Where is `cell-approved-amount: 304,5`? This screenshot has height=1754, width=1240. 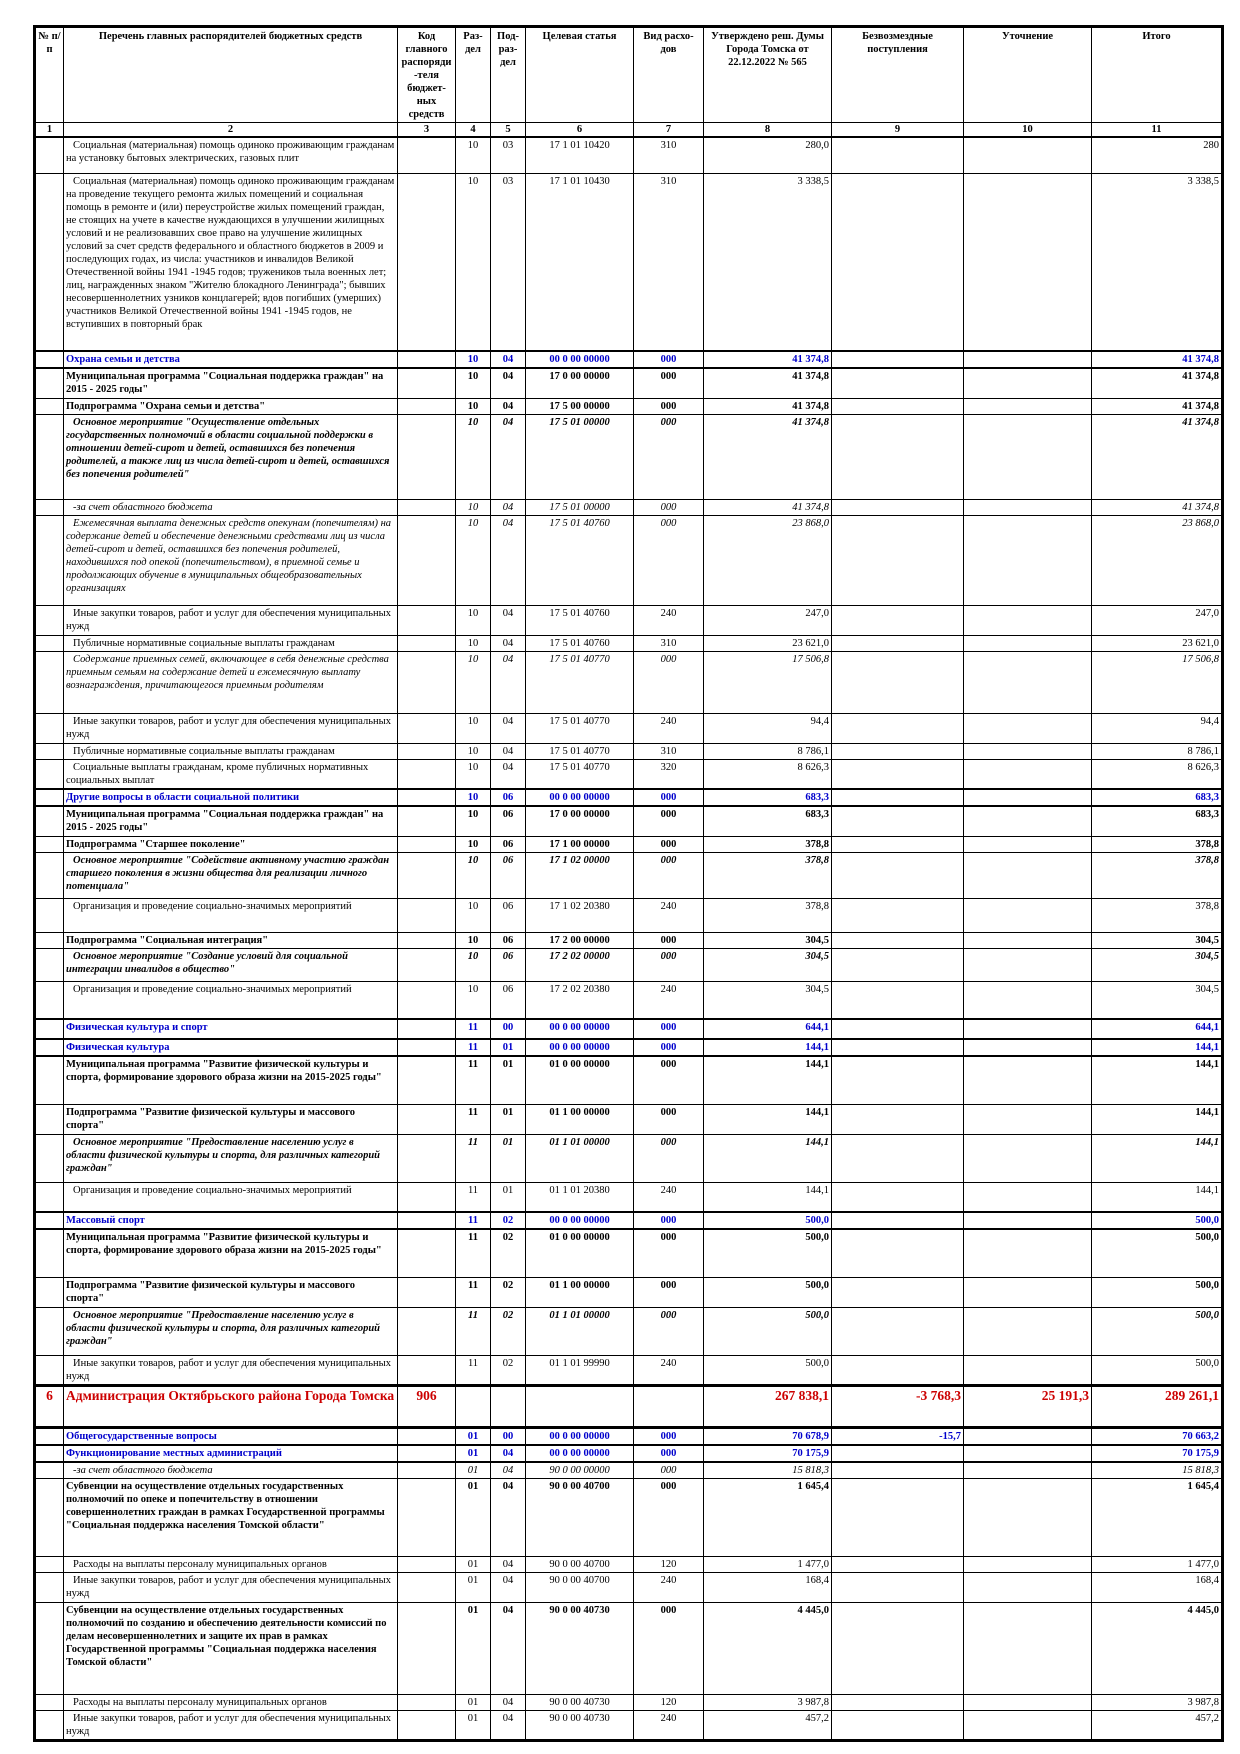
cell-approved-amount: 304,5 is located at coordinates (767, 964).